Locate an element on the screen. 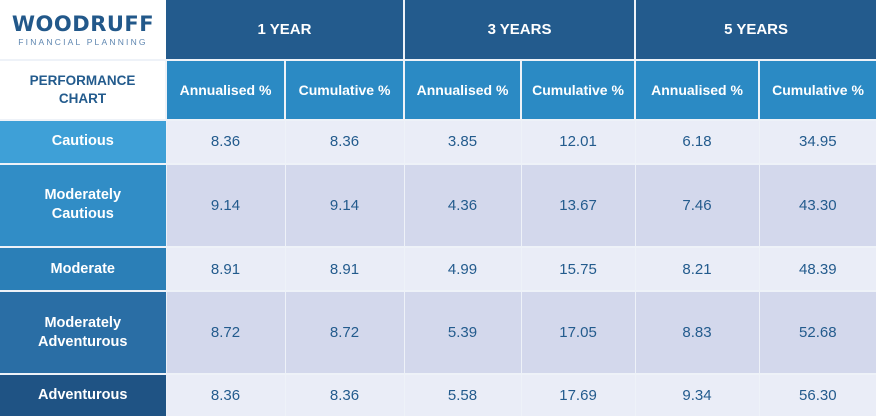 The width and height of the screenshot is (876, 416). table-cell: 56.30 is located at coordinates (817, 394).